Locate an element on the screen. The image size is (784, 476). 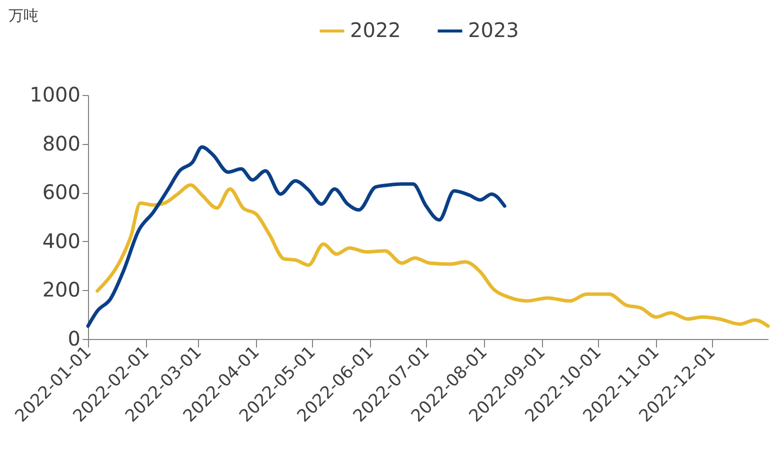
y-tick-label: 1000 is located at coordinates (55, 94).